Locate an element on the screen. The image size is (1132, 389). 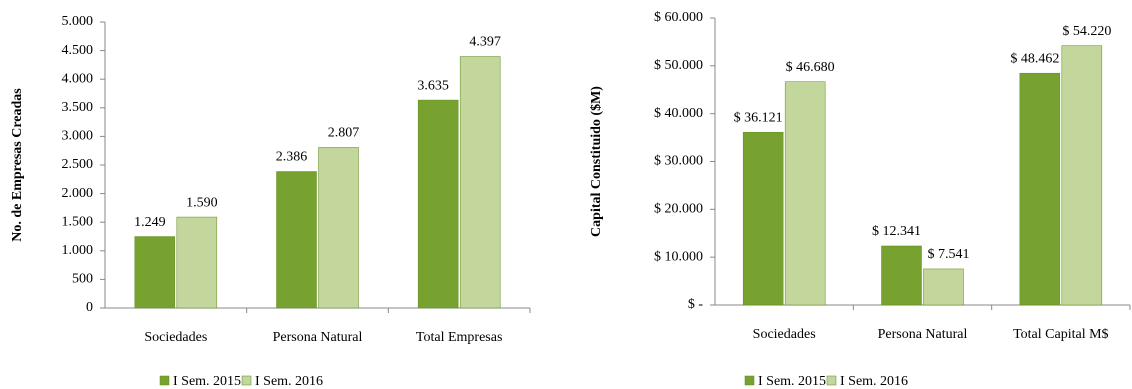
y-tick-label: 0 is located at coordinates (89, 307).